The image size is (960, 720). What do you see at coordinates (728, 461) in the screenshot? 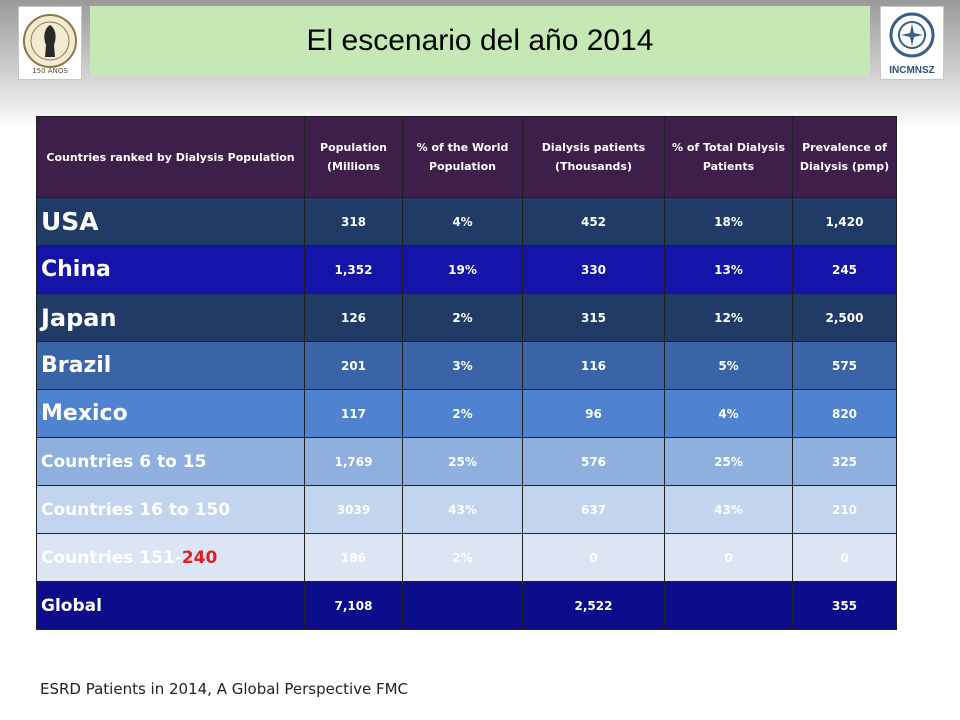
I see `cell-total-pct: 25%` at bounding box center [728, 461].